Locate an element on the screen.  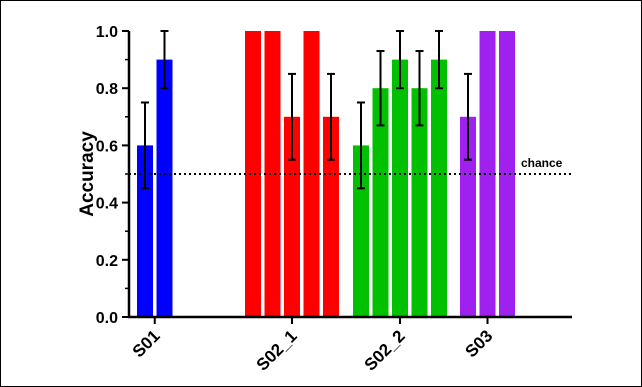
y-ticks-layer: 0.0 0.2 0.4 0.6 0.8 1.0 is located at coordinates (112, 175).